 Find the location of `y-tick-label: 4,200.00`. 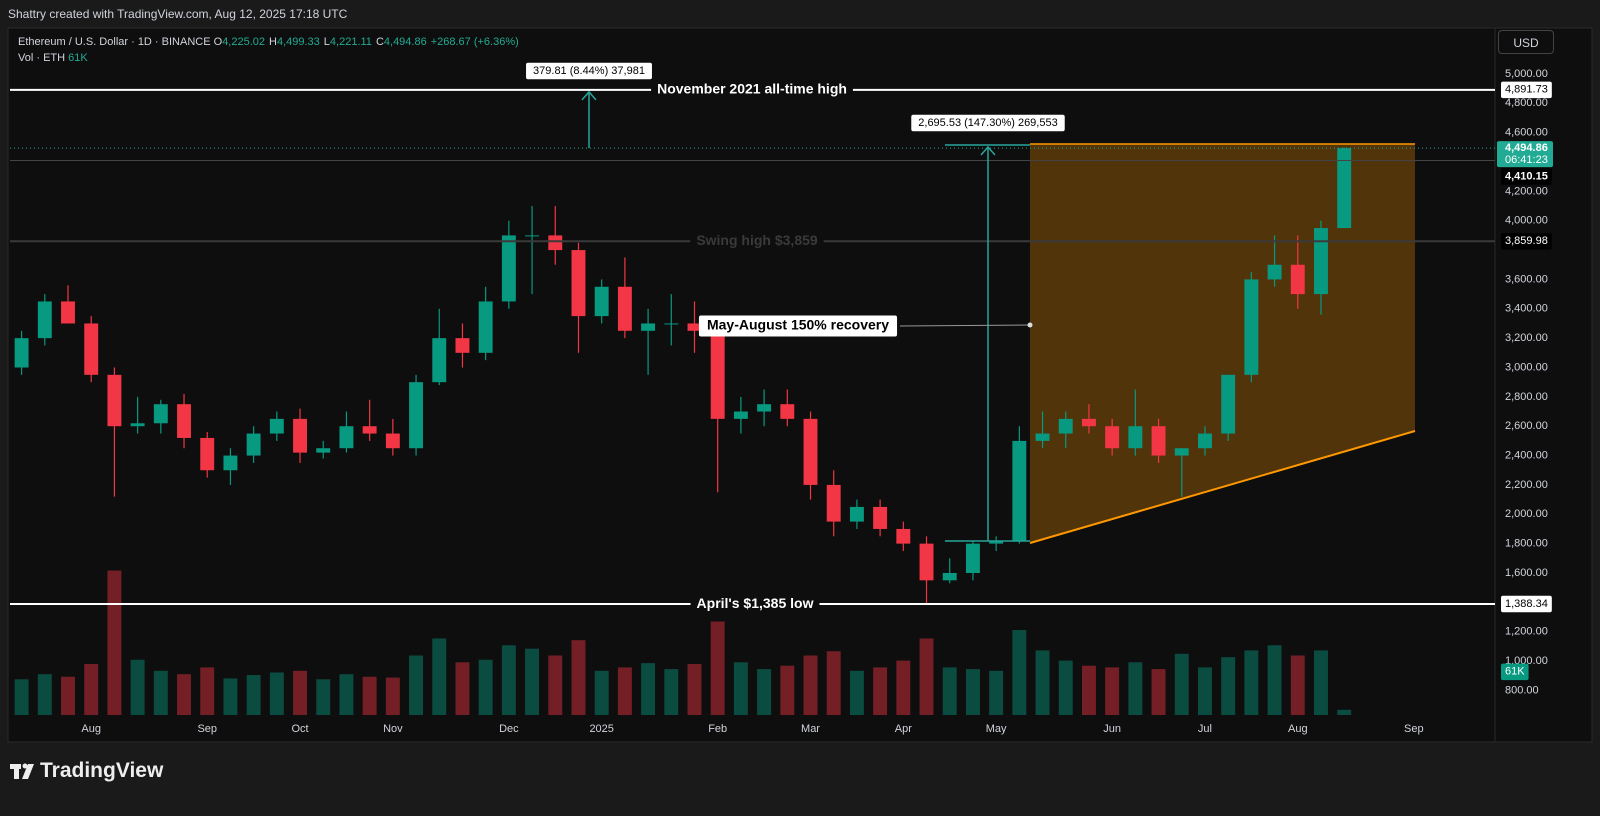

y-tick-label: 4,200.00 is located at coordinates (1526, 191).